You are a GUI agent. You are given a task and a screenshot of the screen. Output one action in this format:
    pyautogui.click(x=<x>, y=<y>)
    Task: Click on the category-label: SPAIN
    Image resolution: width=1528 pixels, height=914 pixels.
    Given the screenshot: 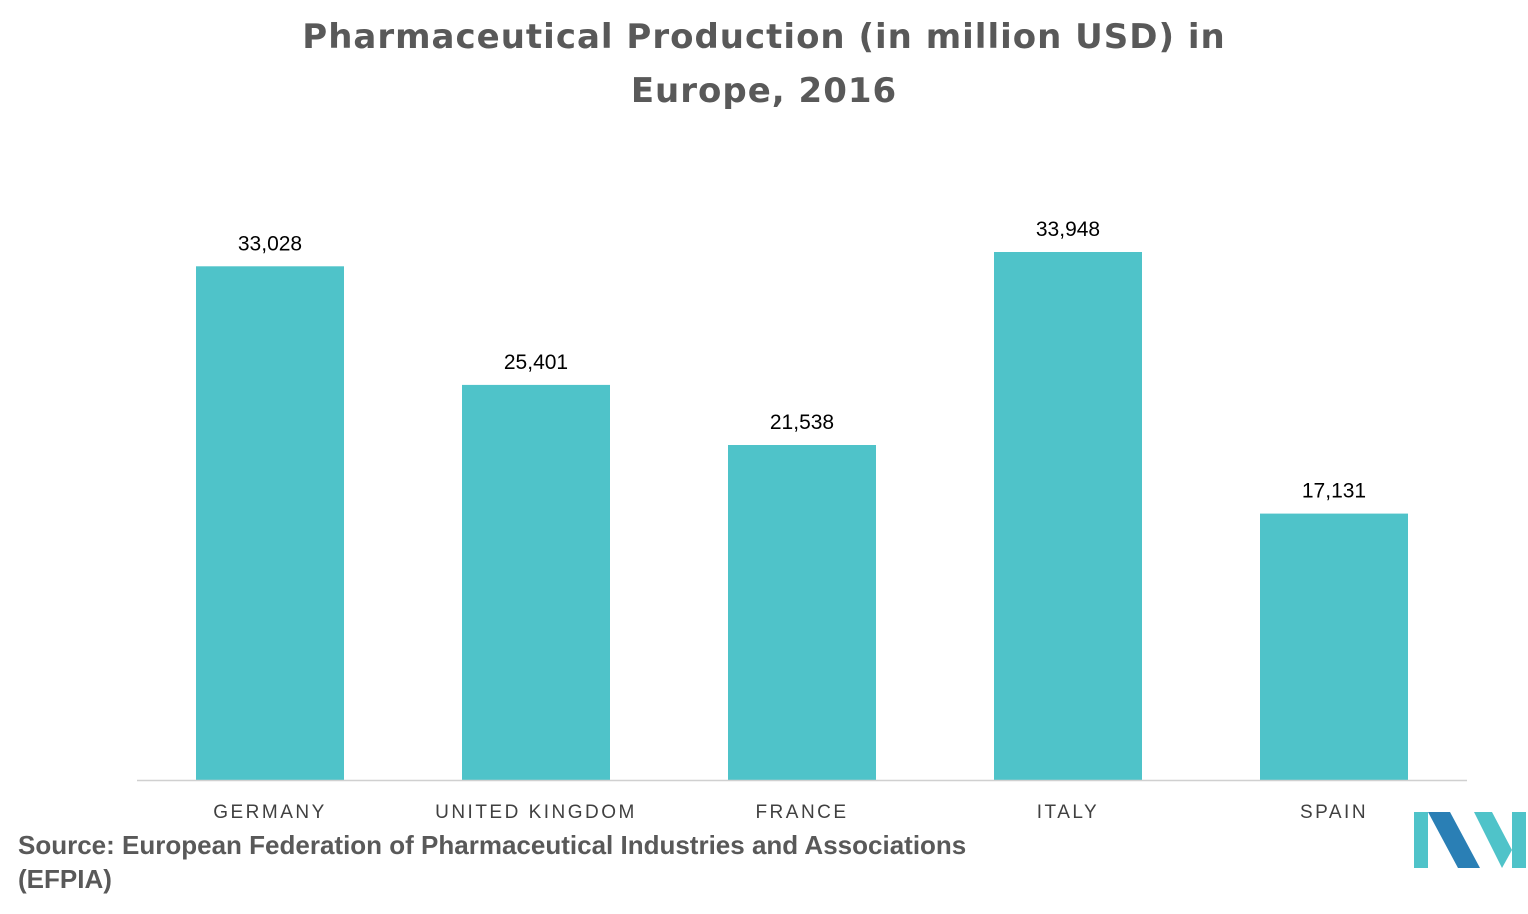 What is the action you would take?
    pyautogui.click(x=1334, y=812)
    